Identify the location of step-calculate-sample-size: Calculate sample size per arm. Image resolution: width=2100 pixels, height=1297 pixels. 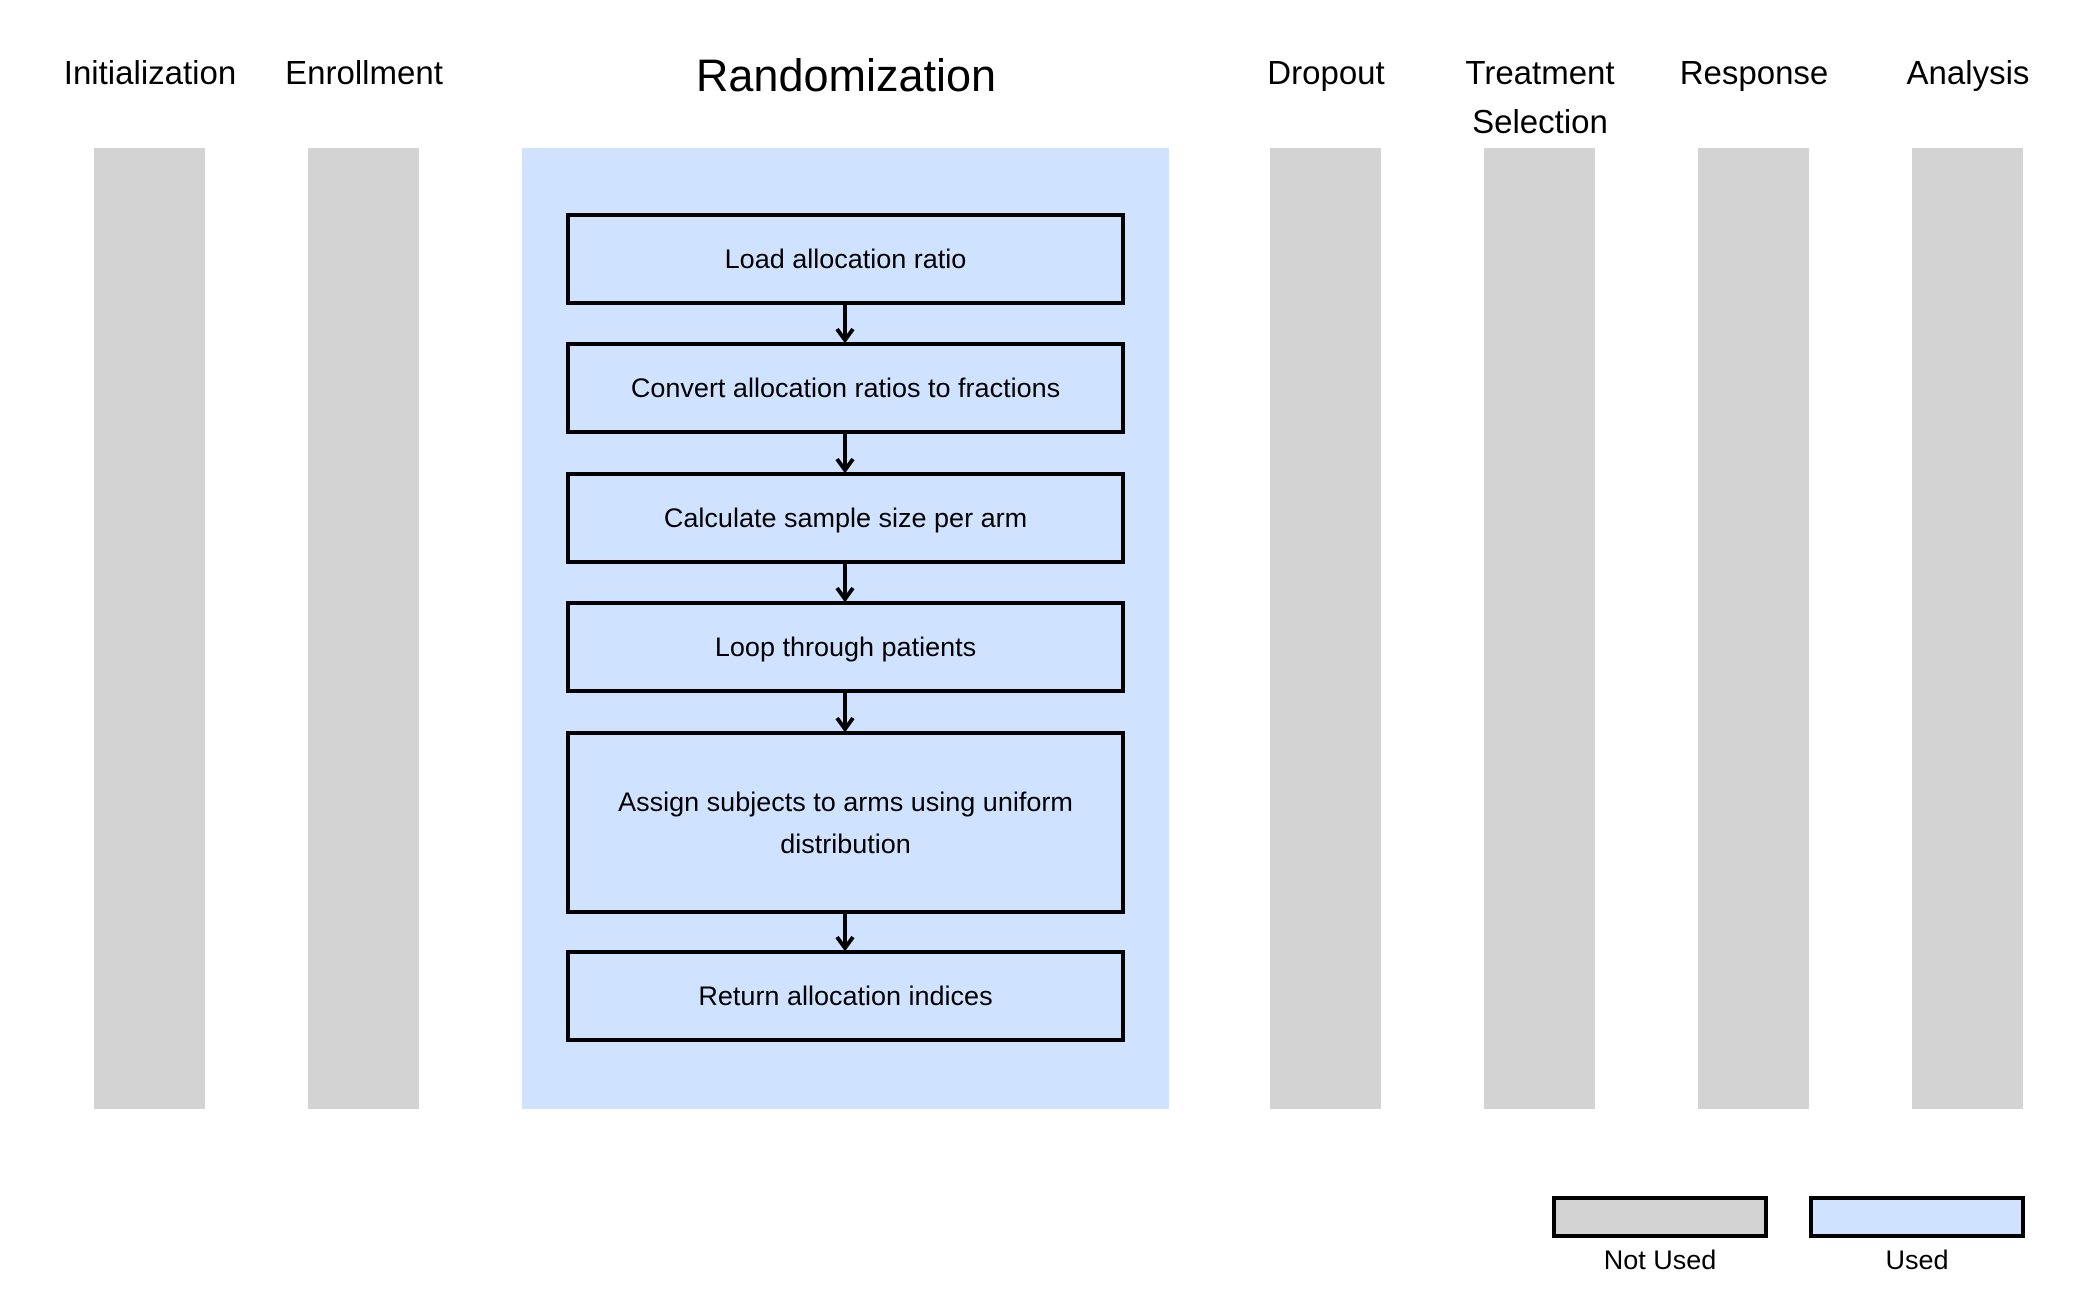
(845, 518).